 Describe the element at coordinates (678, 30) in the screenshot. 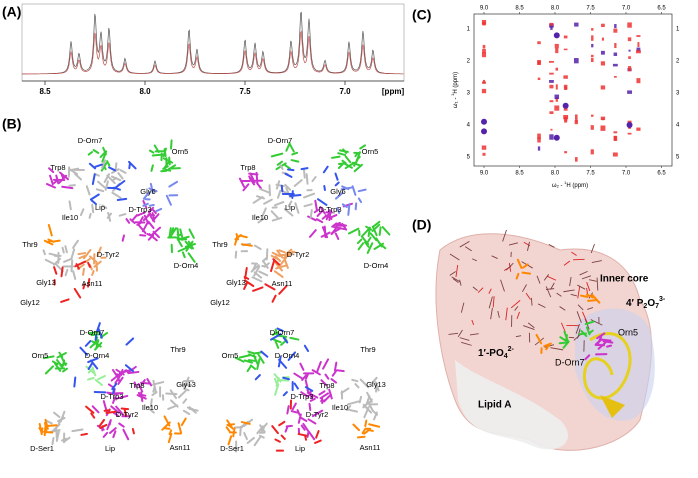

I see `y-tick-label: 1` at that location.